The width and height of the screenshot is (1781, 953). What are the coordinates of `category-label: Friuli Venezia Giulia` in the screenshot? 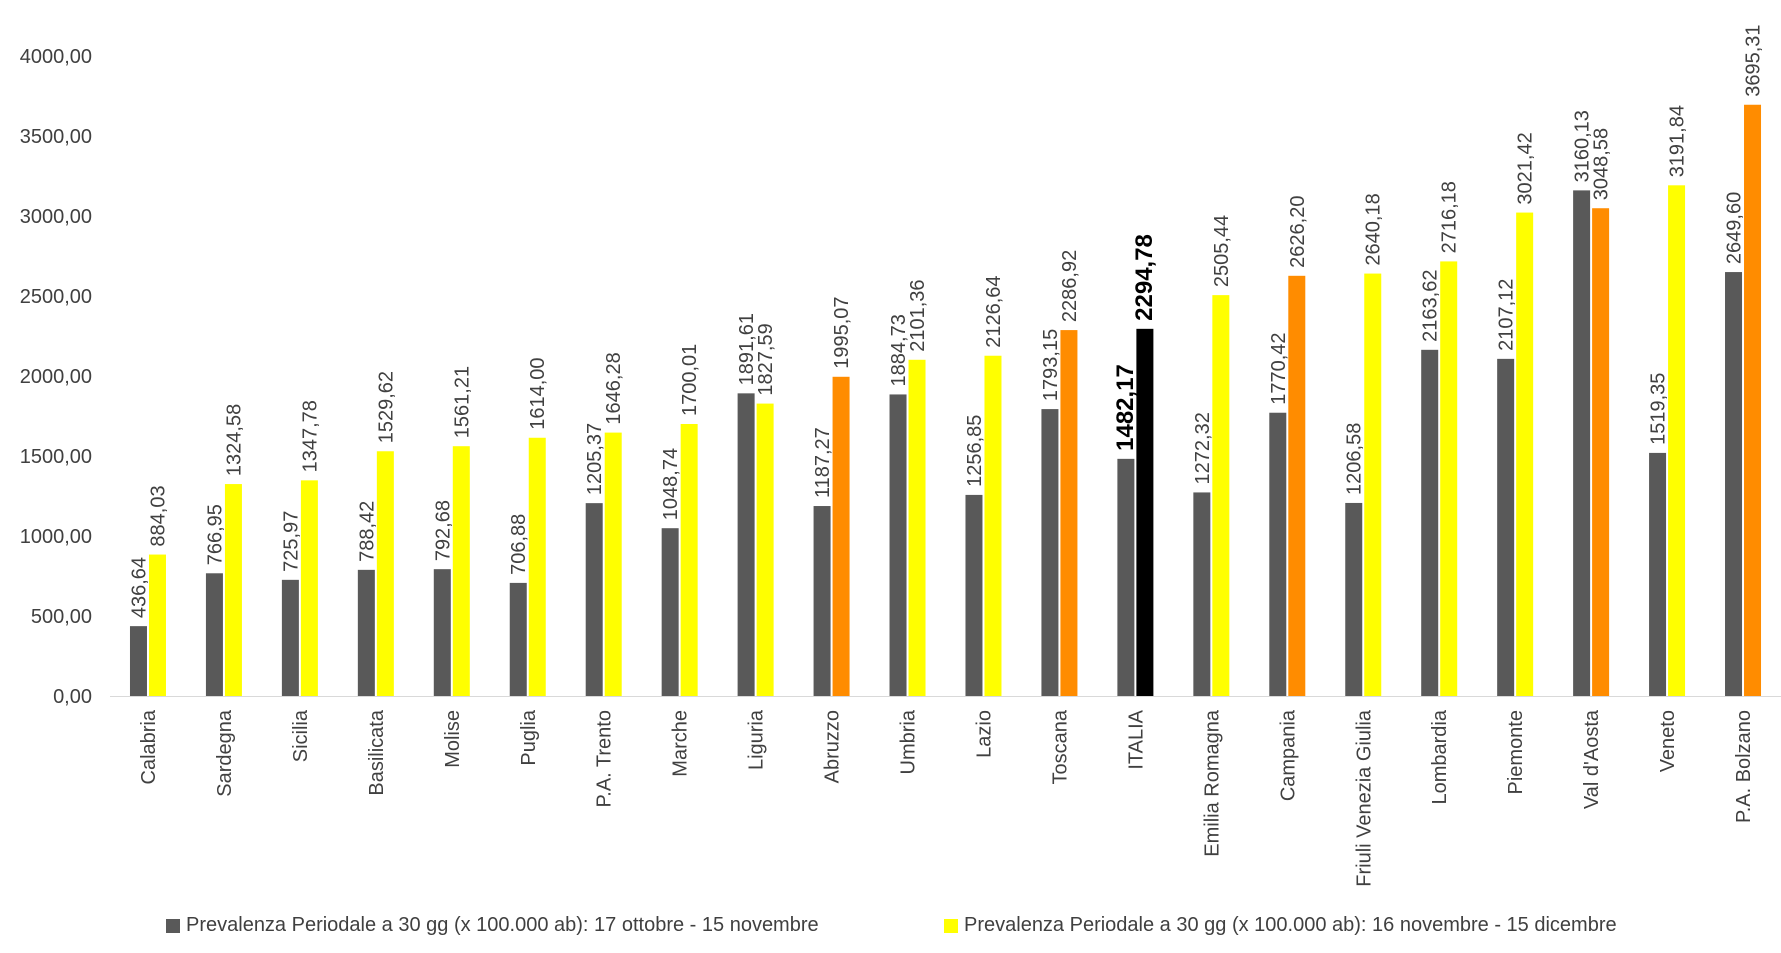 It's located at (1364, 798).